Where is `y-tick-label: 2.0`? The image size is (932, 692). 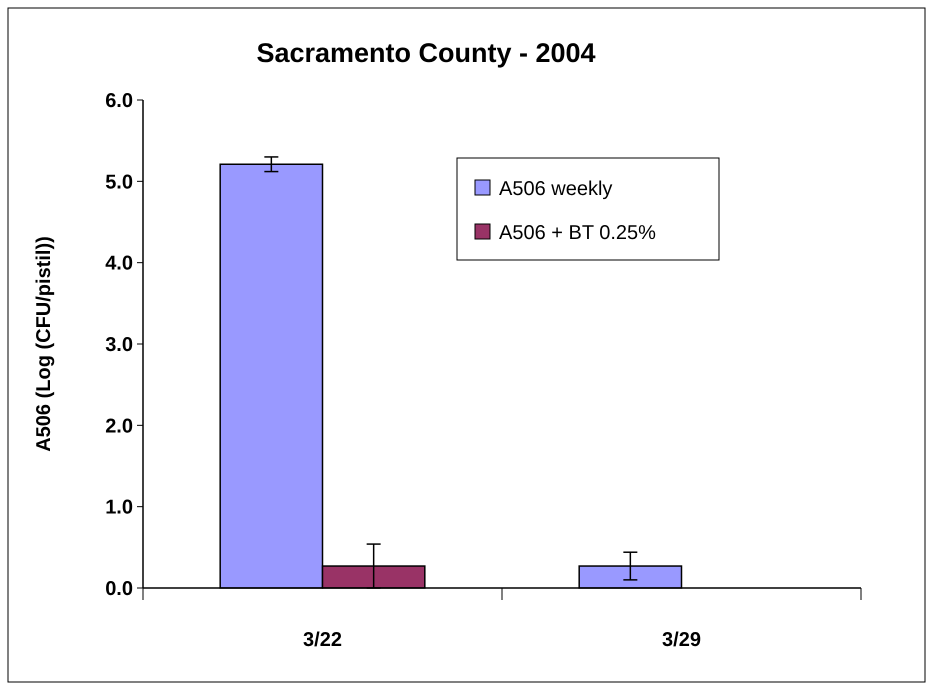 y-tick-label: 2.0 is located at coordinates (119, 426).